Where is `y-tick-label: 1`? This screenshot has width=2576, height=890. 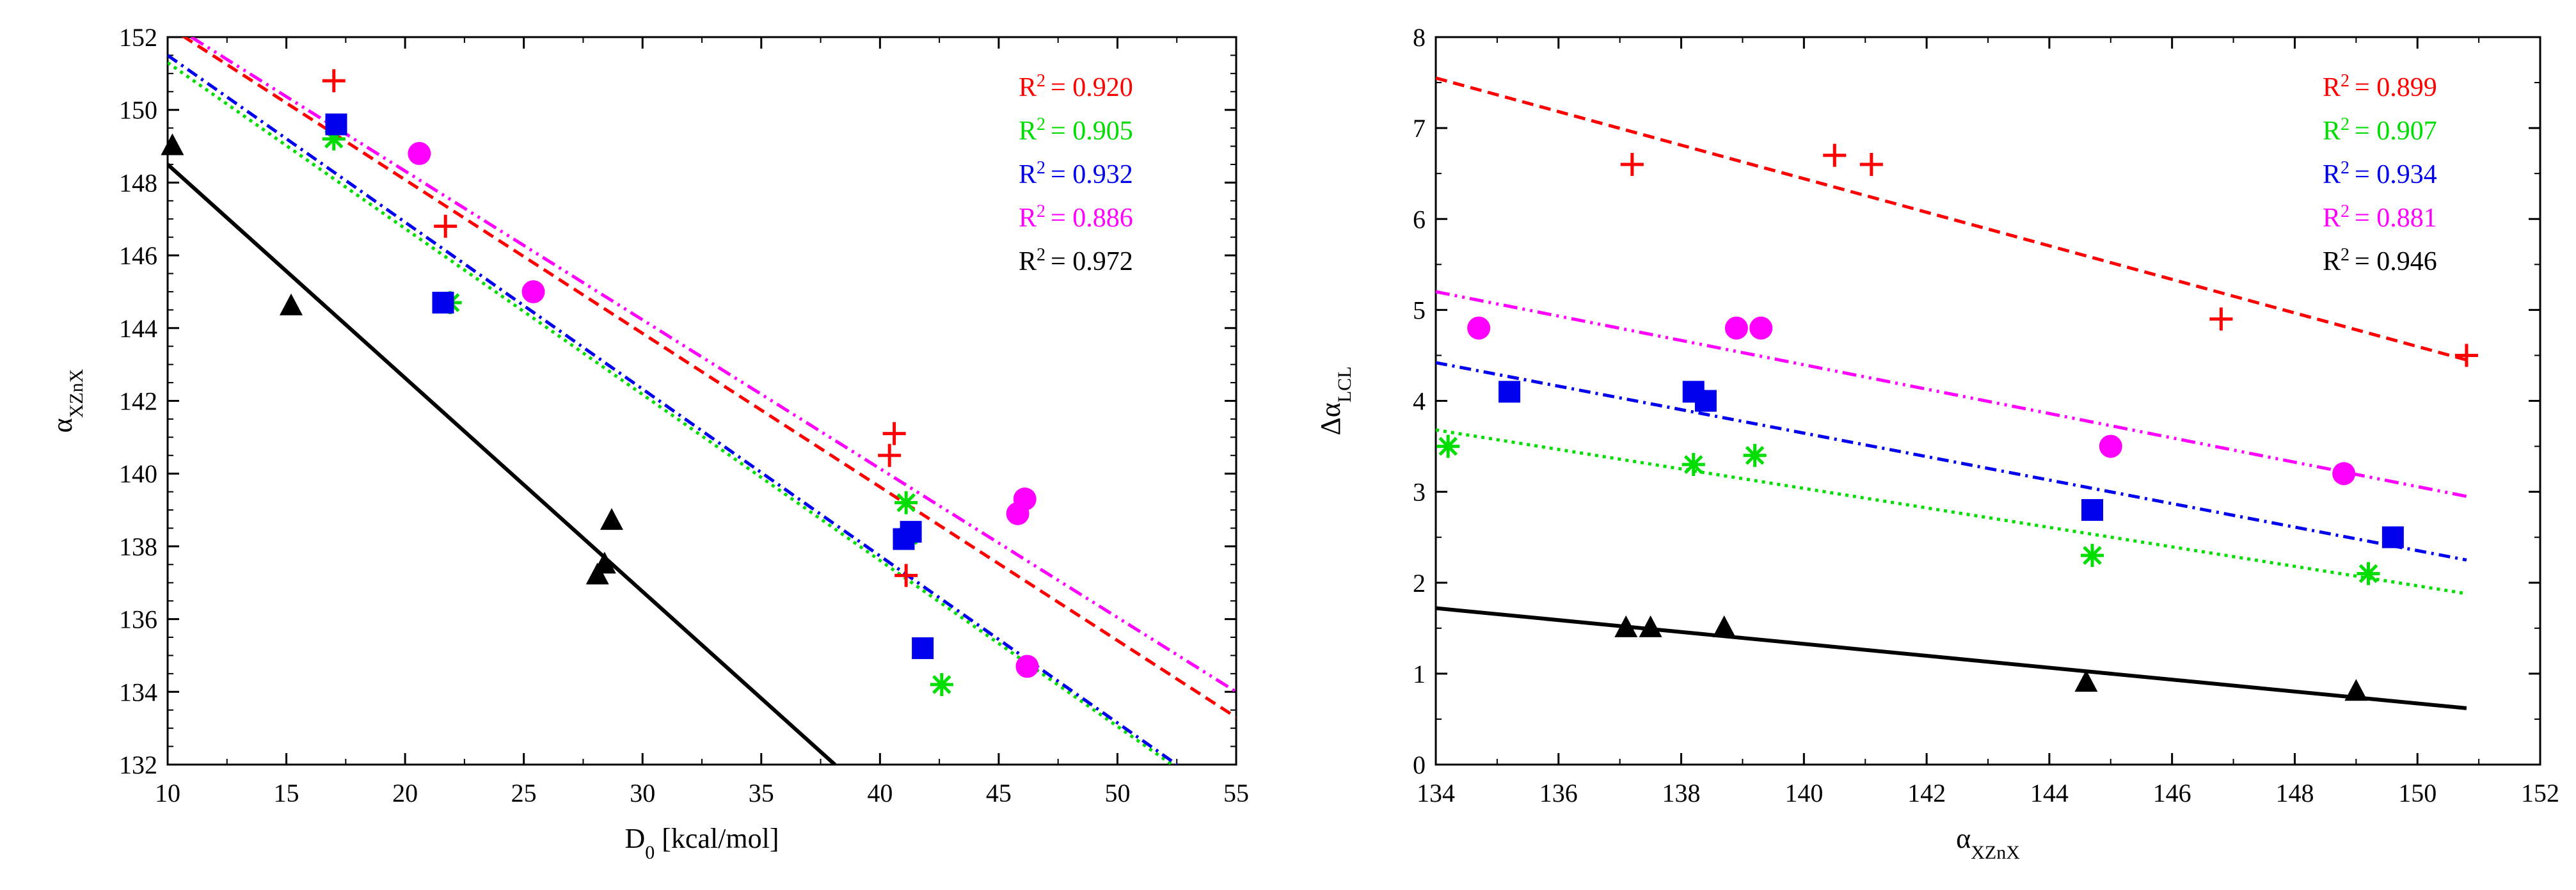 y-tick-label: 1 is located at coordinates (1419, 674).